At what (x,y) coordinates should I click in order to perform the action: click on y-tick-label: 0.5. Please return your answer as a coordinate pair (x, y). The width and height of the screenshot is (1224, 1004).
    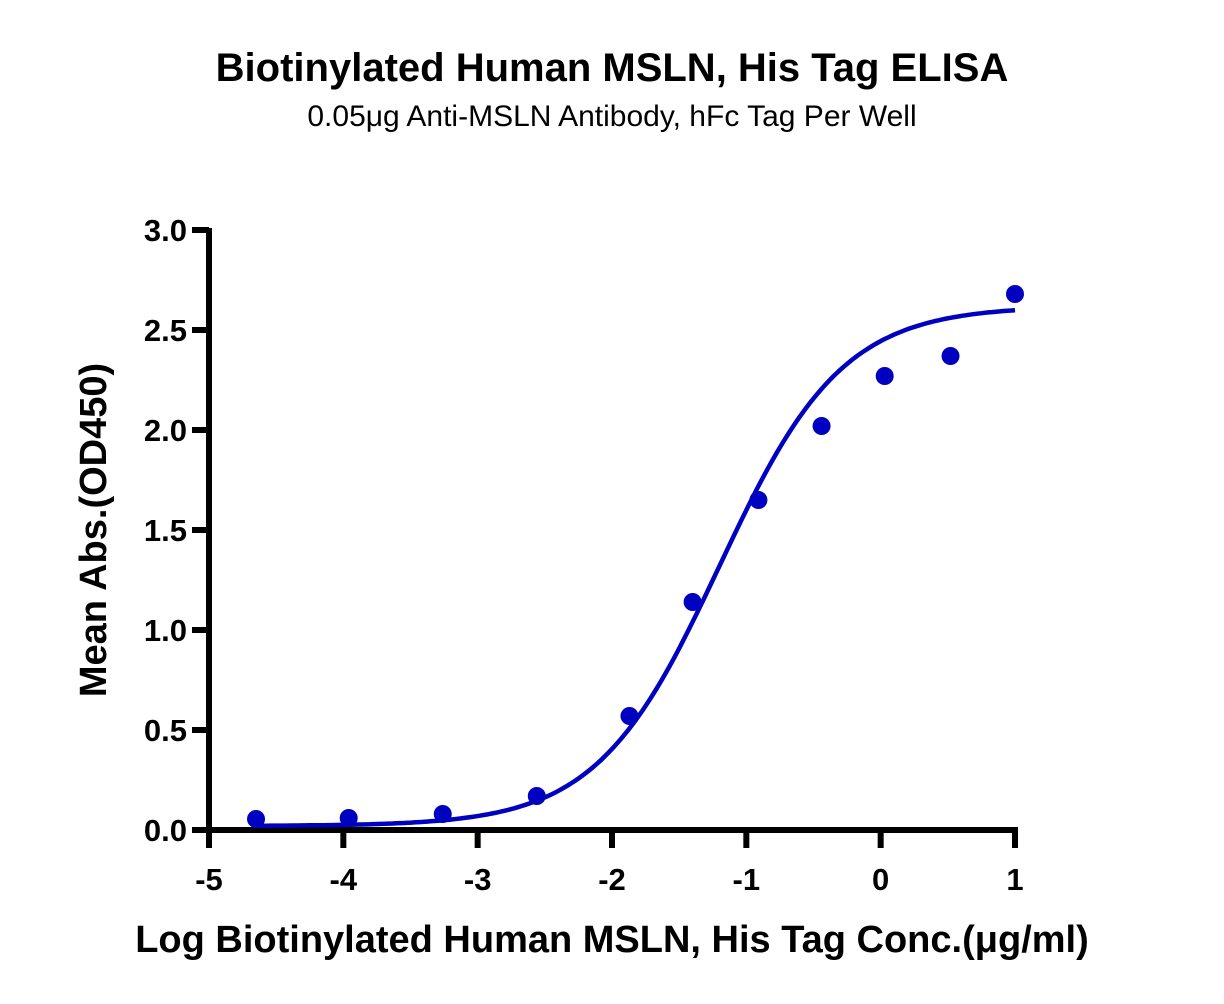
    Looking at the image, I should click on (165, 730).